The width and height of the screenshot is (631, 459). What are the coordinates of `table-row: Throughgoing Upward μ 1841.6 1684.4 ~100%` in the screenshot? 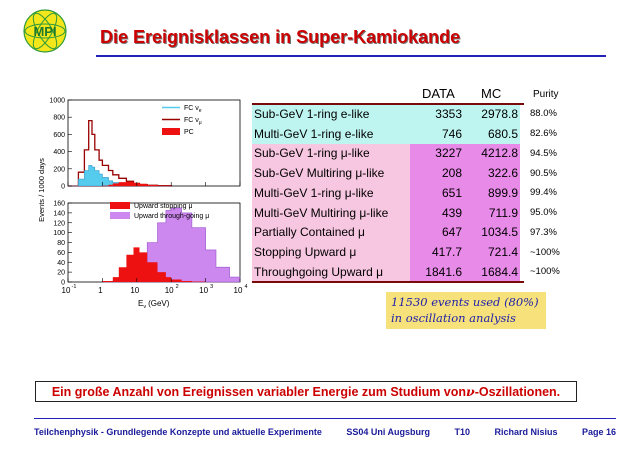 It's located at (438, 272).